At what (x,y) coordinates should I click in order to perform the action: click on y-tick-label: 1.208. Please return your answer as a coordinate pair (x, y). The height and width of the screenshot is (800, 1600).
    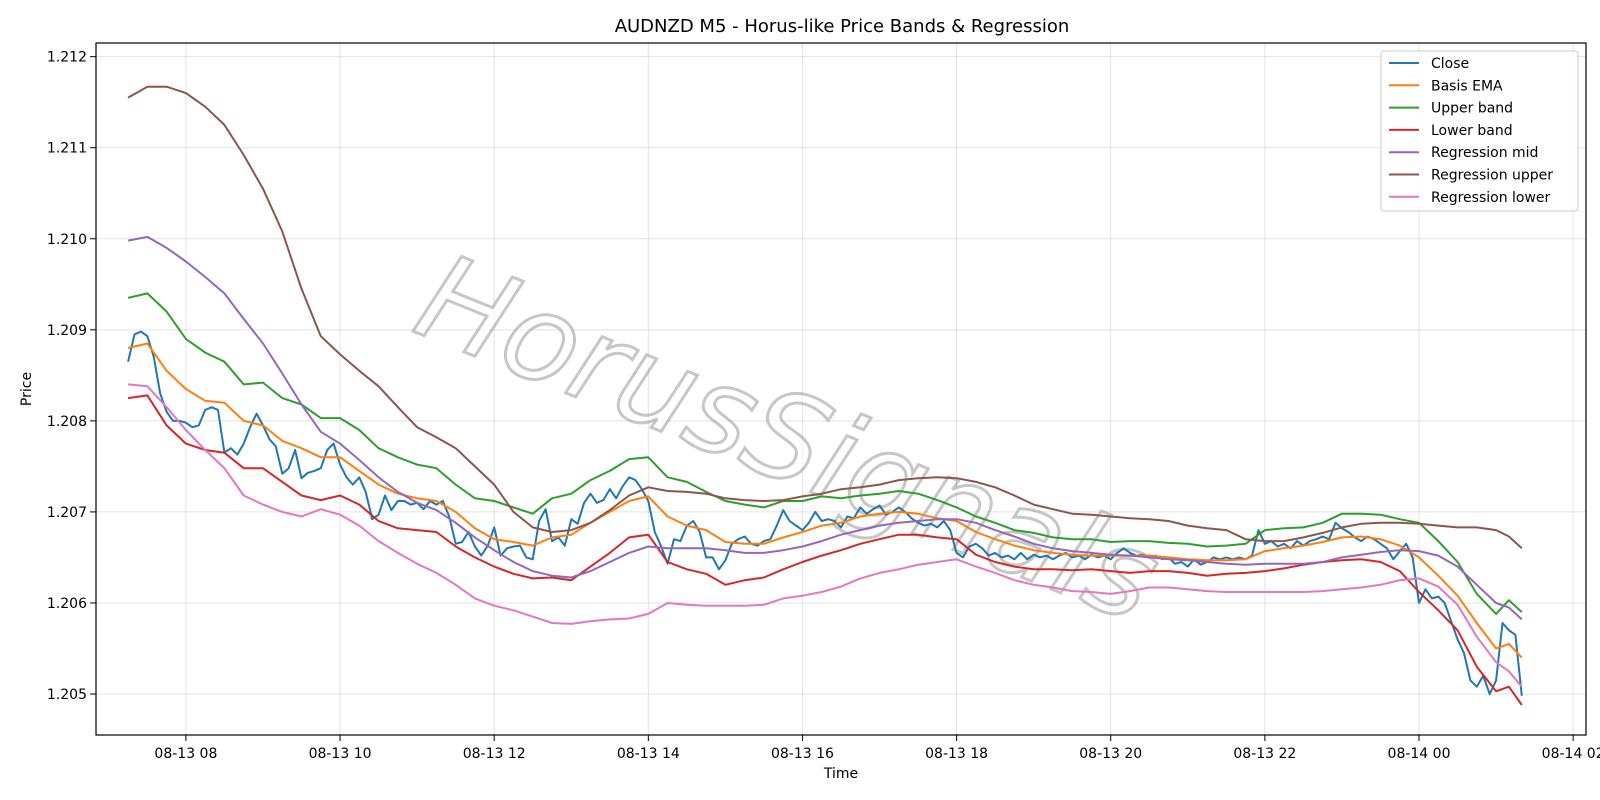
    Looking at the image, I should click on (67, 422).